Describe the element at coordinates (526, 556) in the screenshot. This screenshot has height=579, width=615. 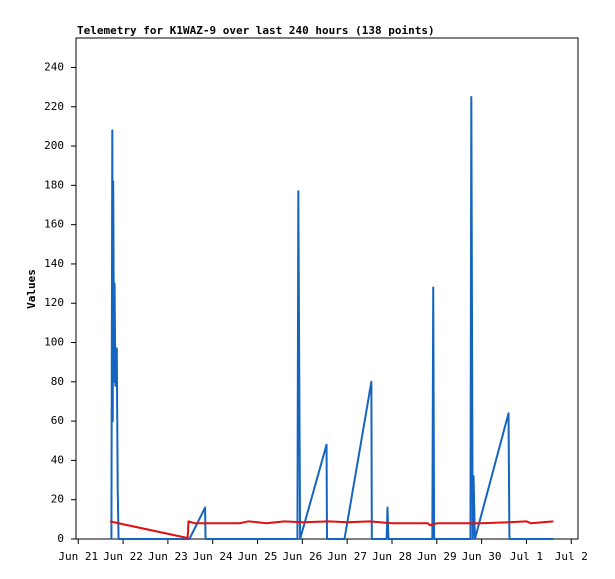
I see `x-tick-label: Jul 1` at that location.